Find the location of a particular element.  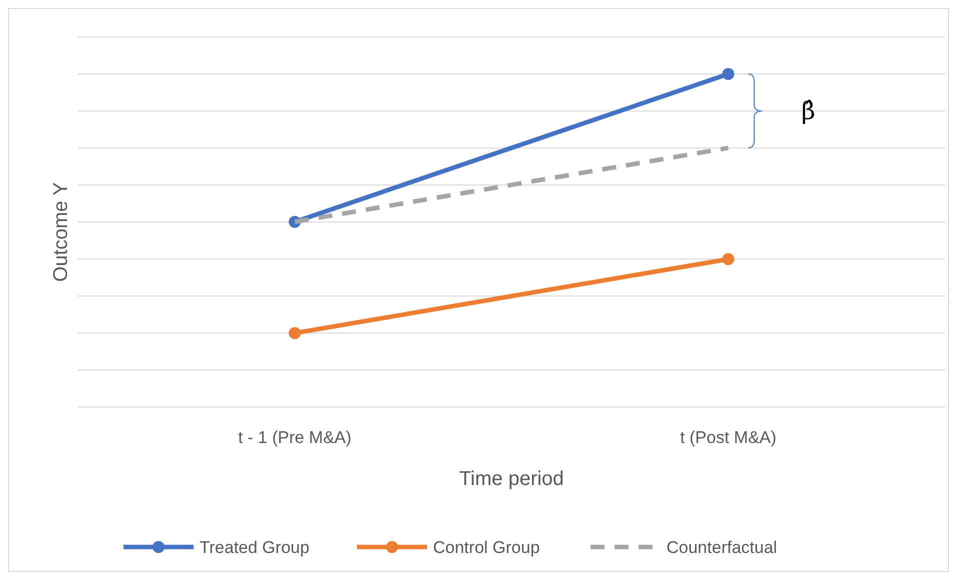

x-tick-label: t - 1 (Pre M&A) is located at coordinates (295, 437).